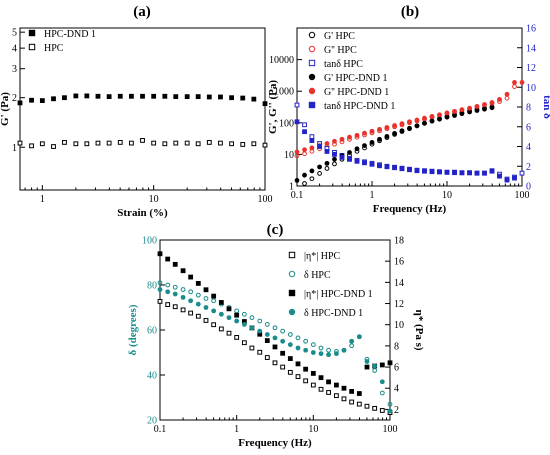 The height and width of the screenshot is (455, 550). What do you see at coordinates (291, 187) in the screenshot?
I see `y-tick-label: 1` at bounding box center [291, 187].